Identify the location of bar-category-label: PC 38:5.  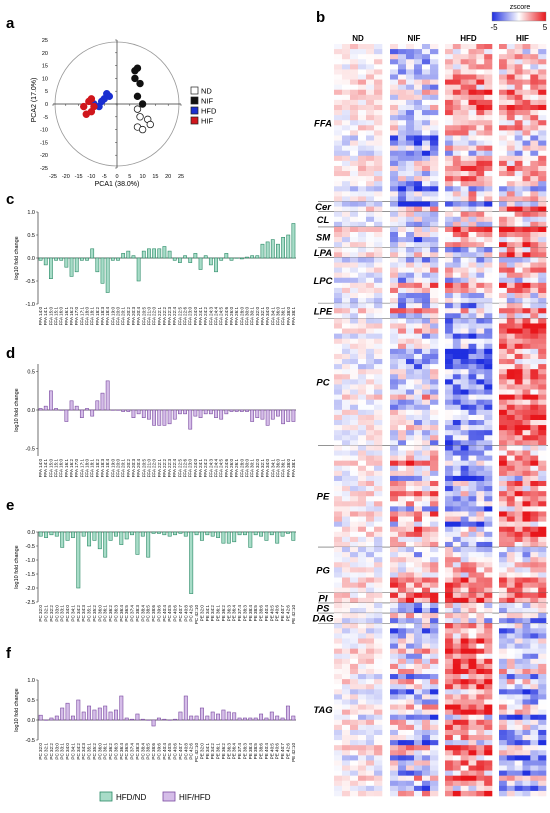
(148, 613).